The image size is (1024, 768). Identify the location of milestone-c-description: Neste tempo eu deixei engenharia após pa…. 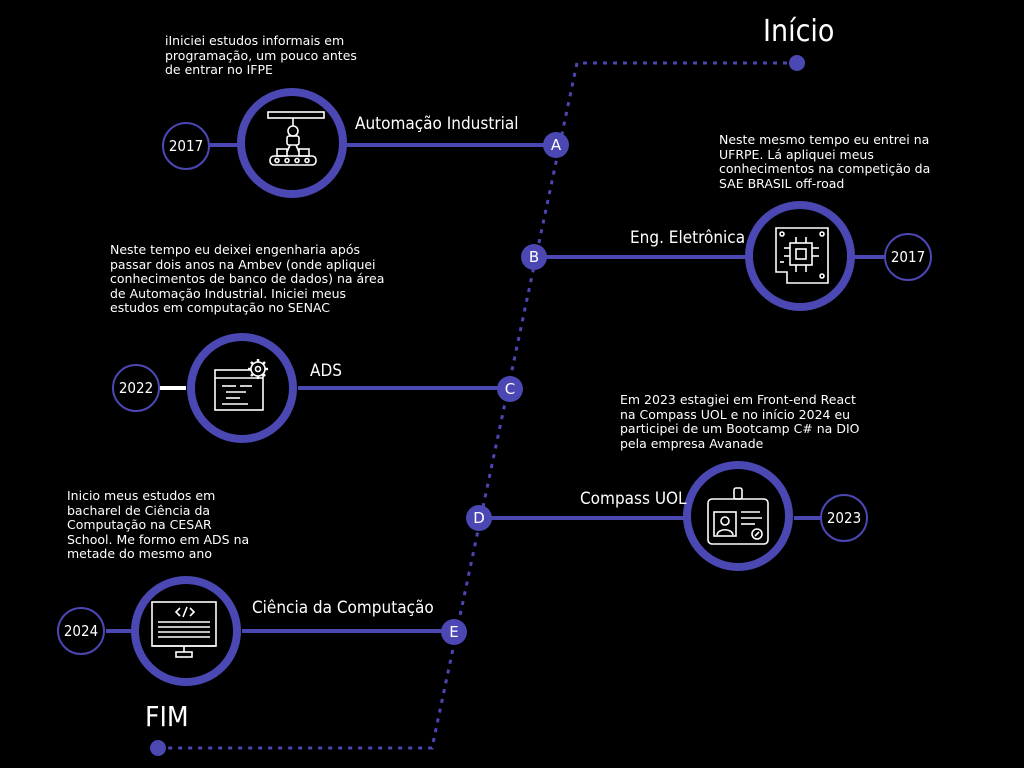
(247, 278).